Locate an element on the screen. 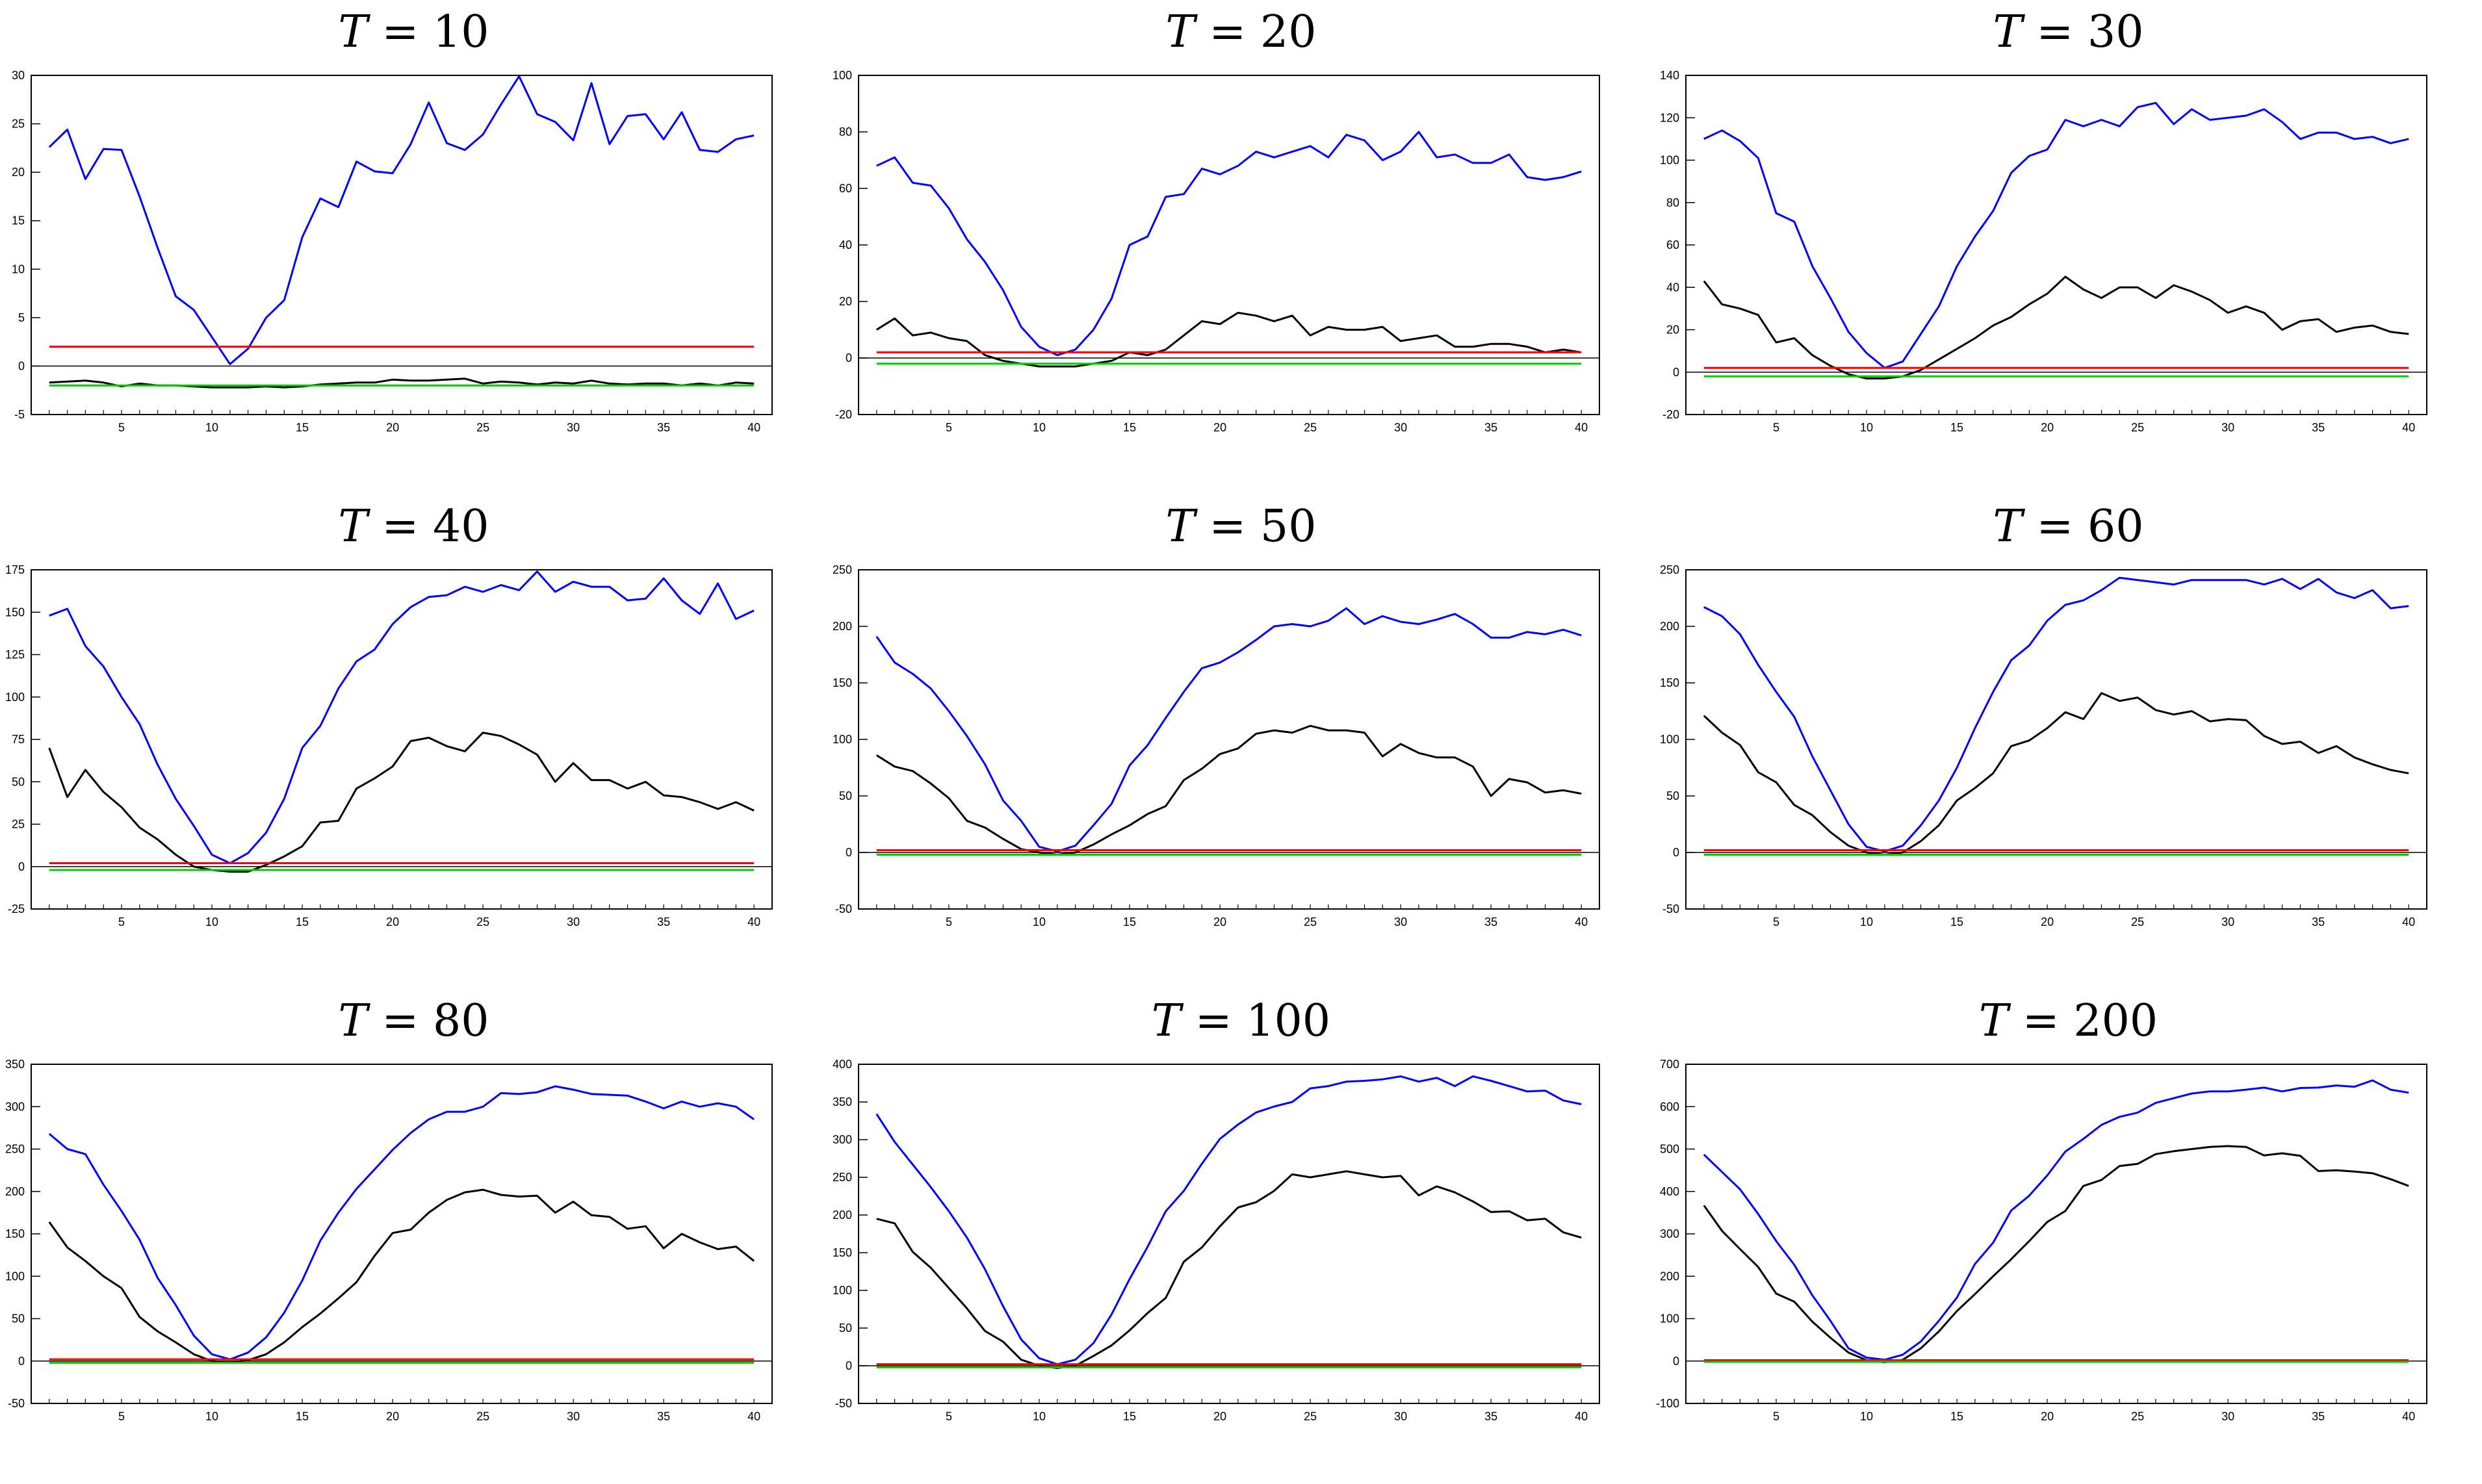  chart-panel-t20: T = 20 -20 0 20 40 60 80 100 5 10 15 20 25 30 35 40 is located at coordinates (1241, 247).